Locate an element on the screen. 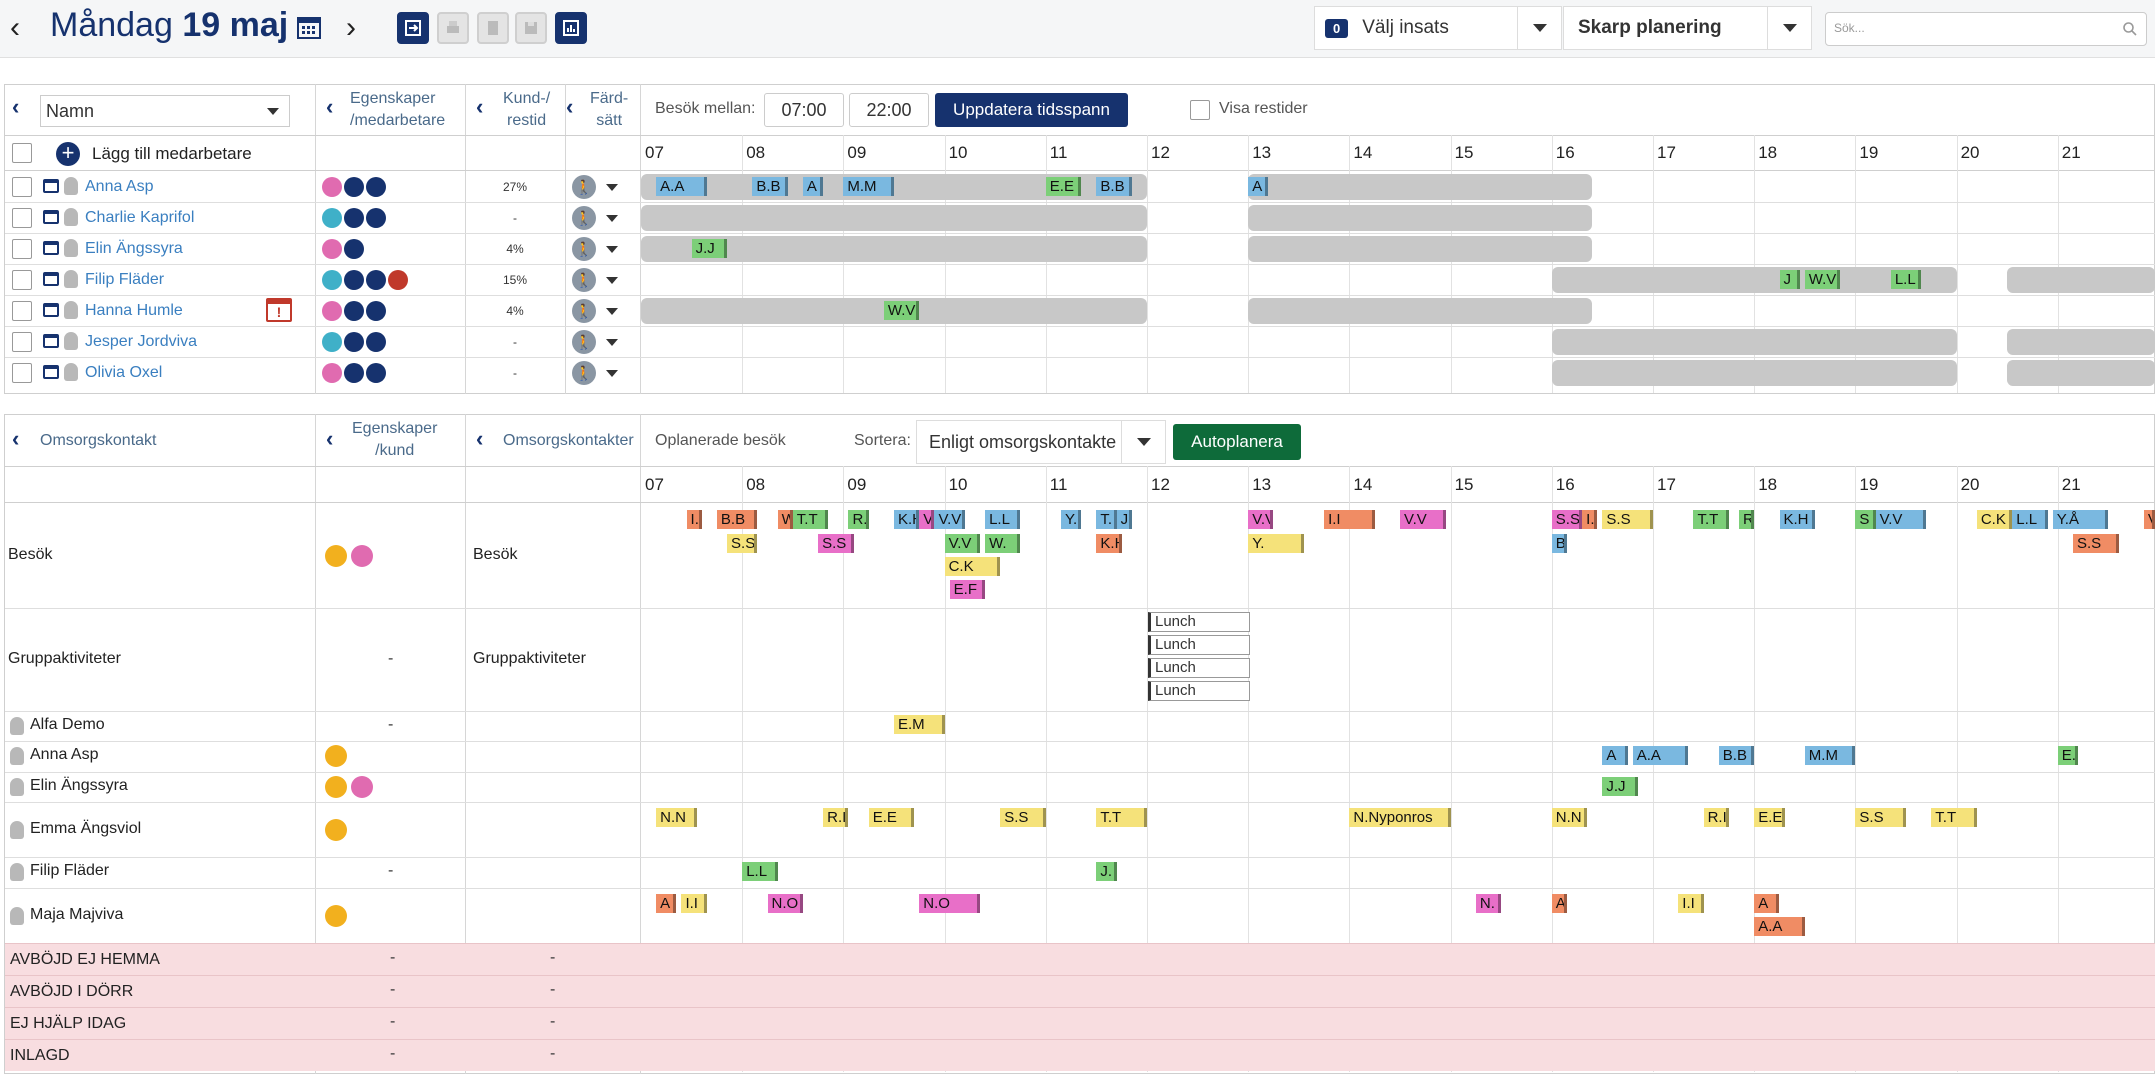 The image size is (2155, 1078). save-icon is located at coordinates (531, 28).